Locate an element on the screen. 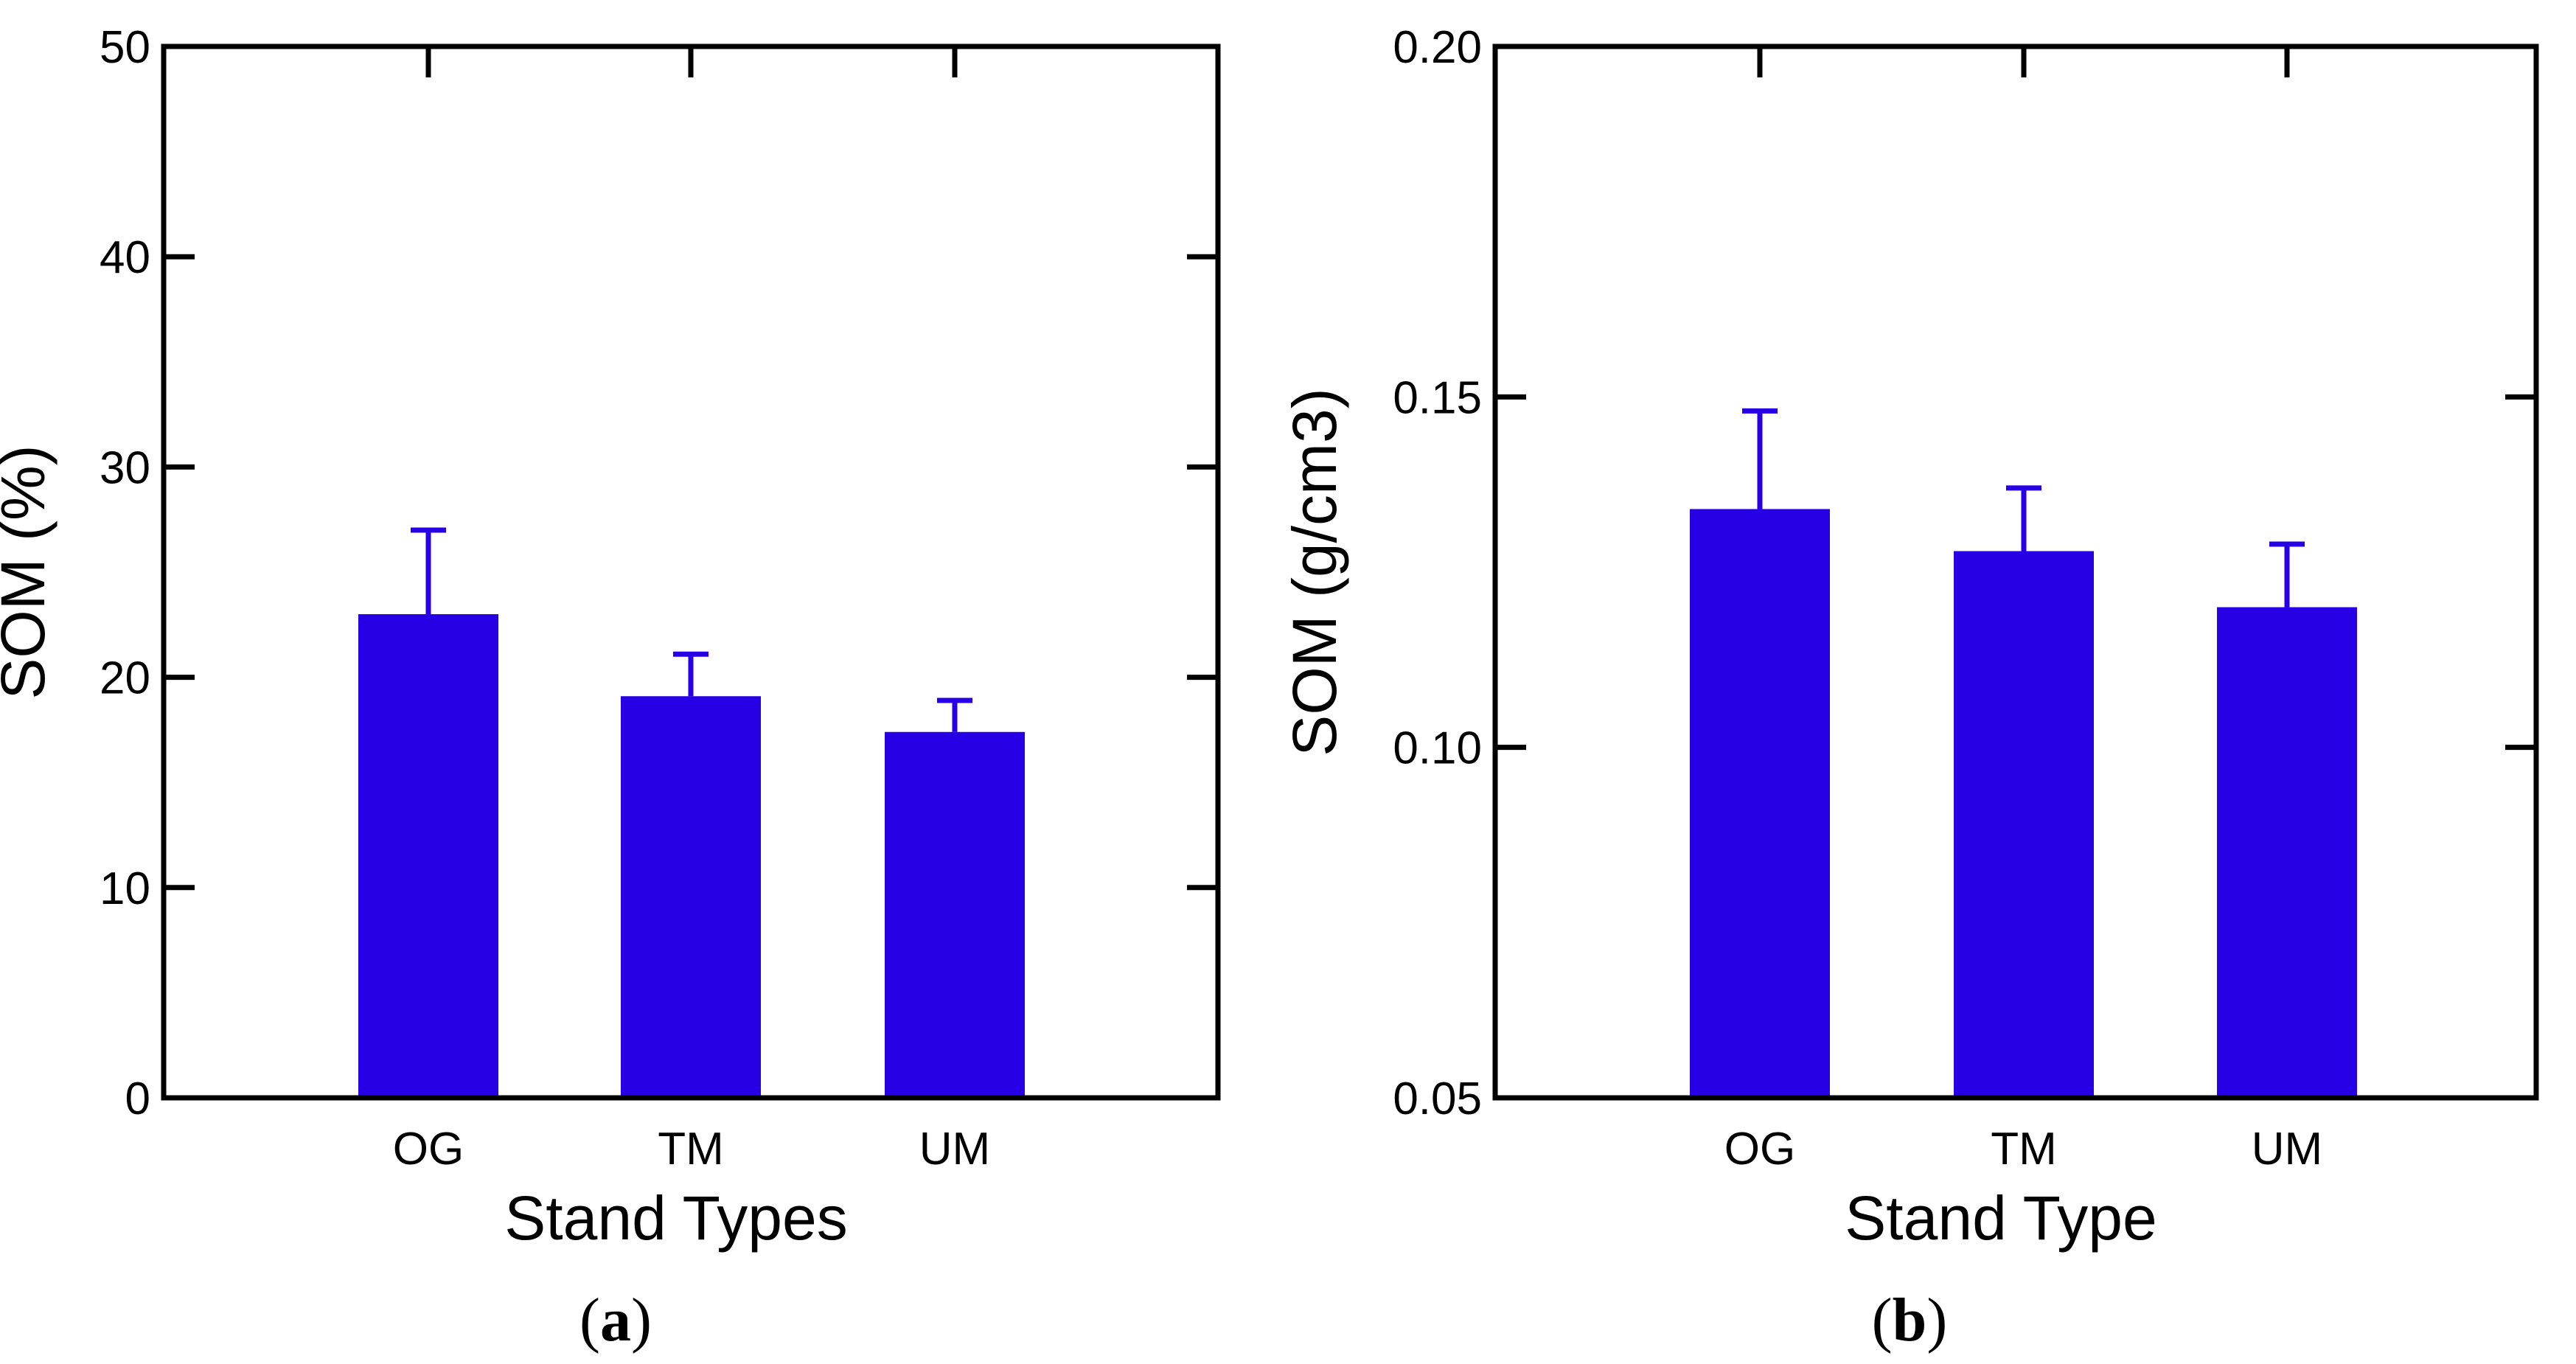 This screenshot has width=2576, height=1364. panel-b-x-tick-labels: OG TM UM is located at coordinates (2023, 1149).